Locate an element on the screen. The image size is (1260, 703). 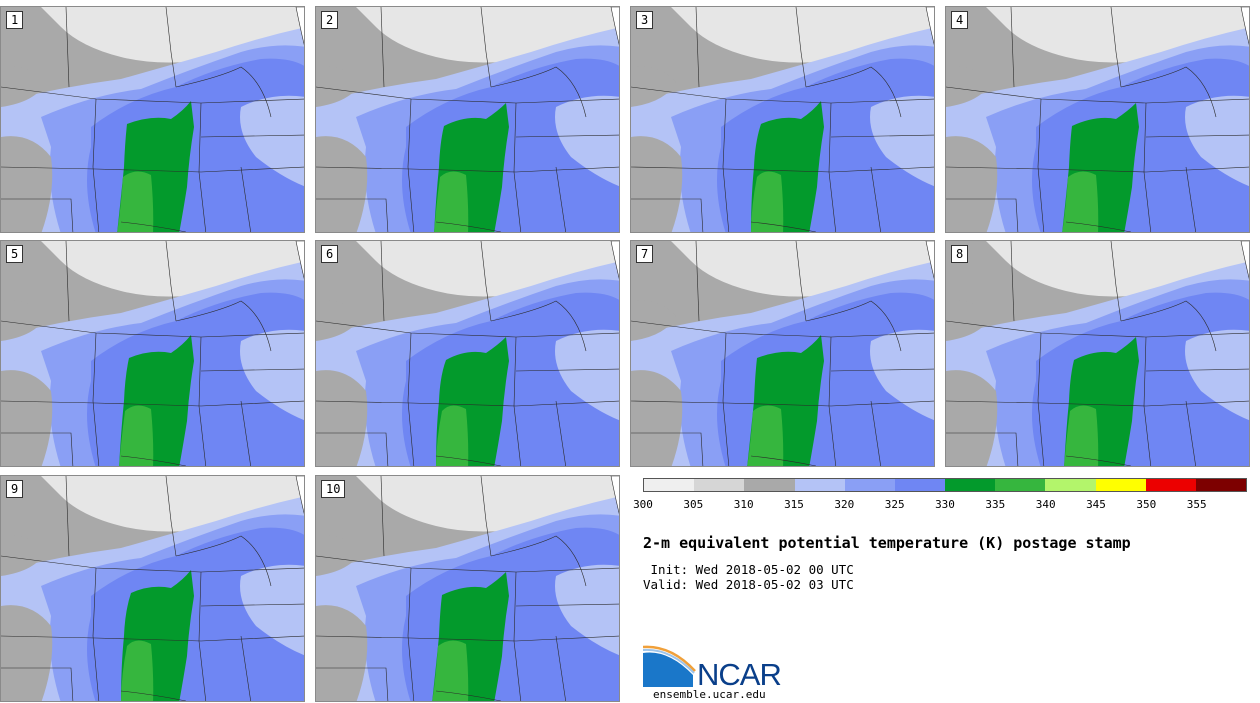
colorbar is located at coordinates (945, 485).